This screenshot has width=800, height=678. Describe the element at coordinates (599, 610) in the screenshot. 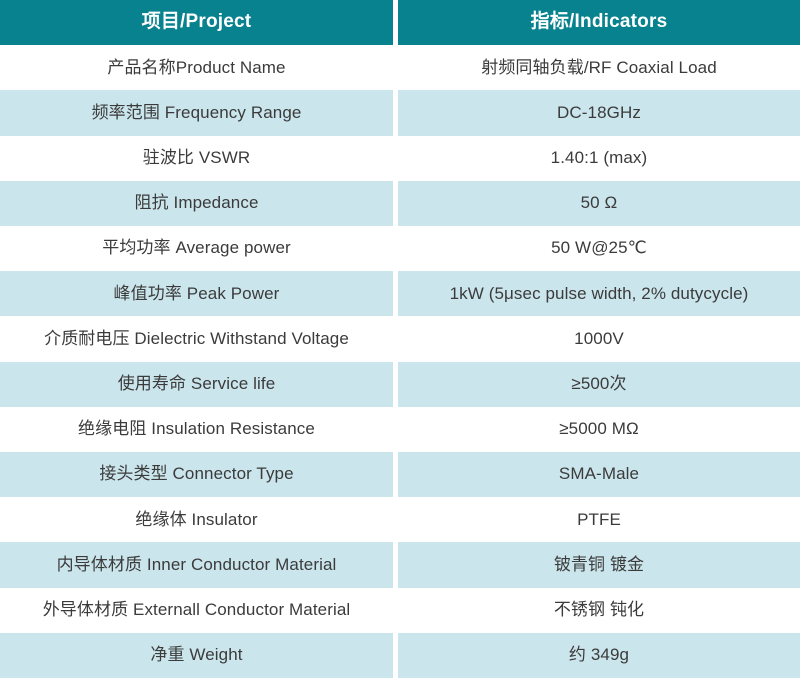

I see `indicator-cell: 不锈钢 钝化` at that location.